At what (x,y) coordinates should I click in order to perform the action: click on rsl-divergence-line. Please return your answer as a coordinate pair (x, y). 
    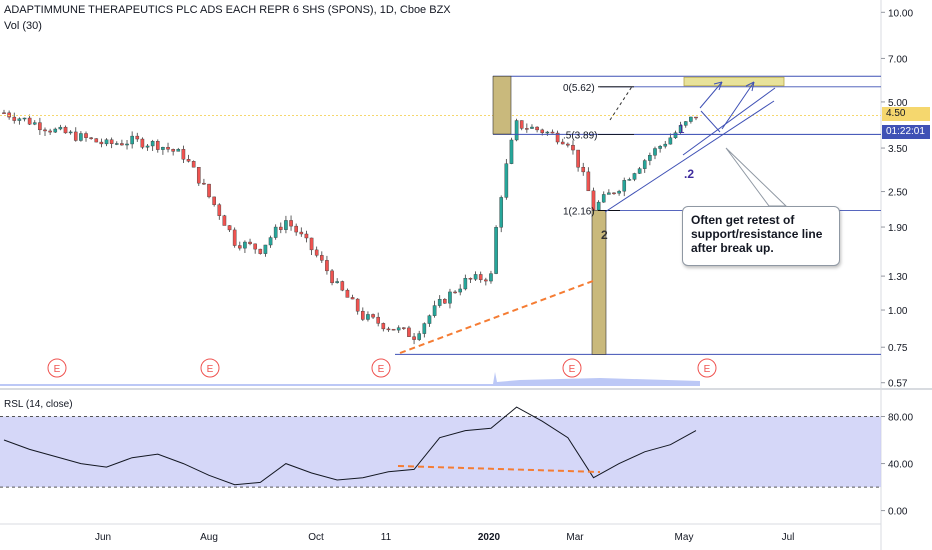
    Looking at the image, I should click on (499, 469).